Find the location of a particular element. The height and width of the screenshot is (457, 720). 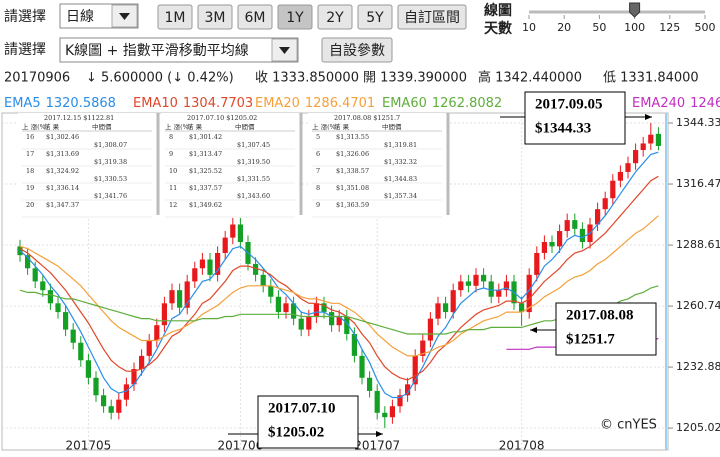

table-cell: 7 is located at coordinates (318, 171).